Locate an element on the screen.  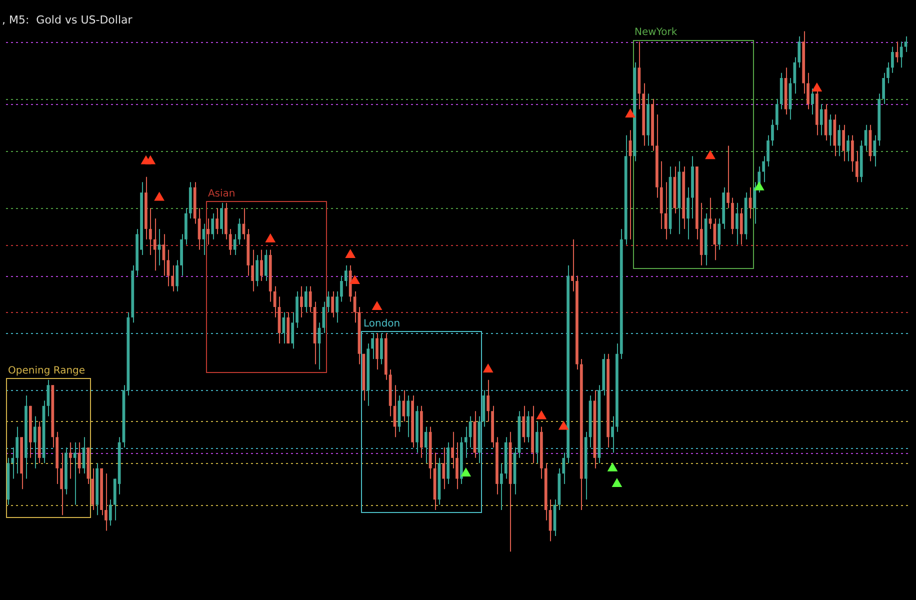
chart-title: , M5: Gold vs US-Dollar is located at coordinates (67, 19).